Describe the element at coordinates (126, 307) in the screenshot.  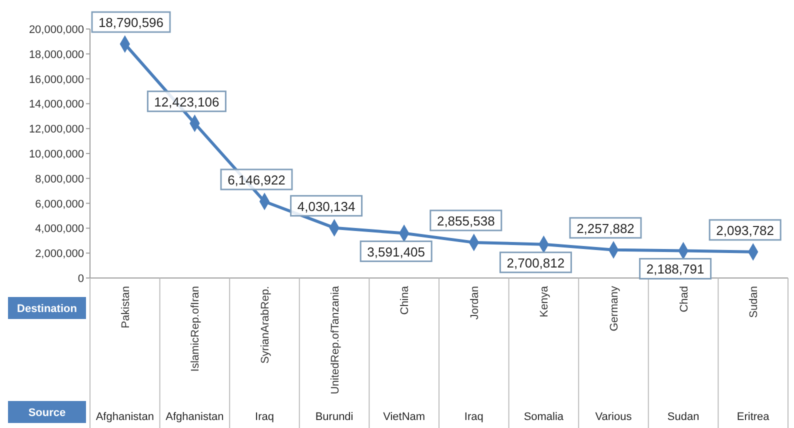
I see `x-tick-label: Pakistan` at that location.